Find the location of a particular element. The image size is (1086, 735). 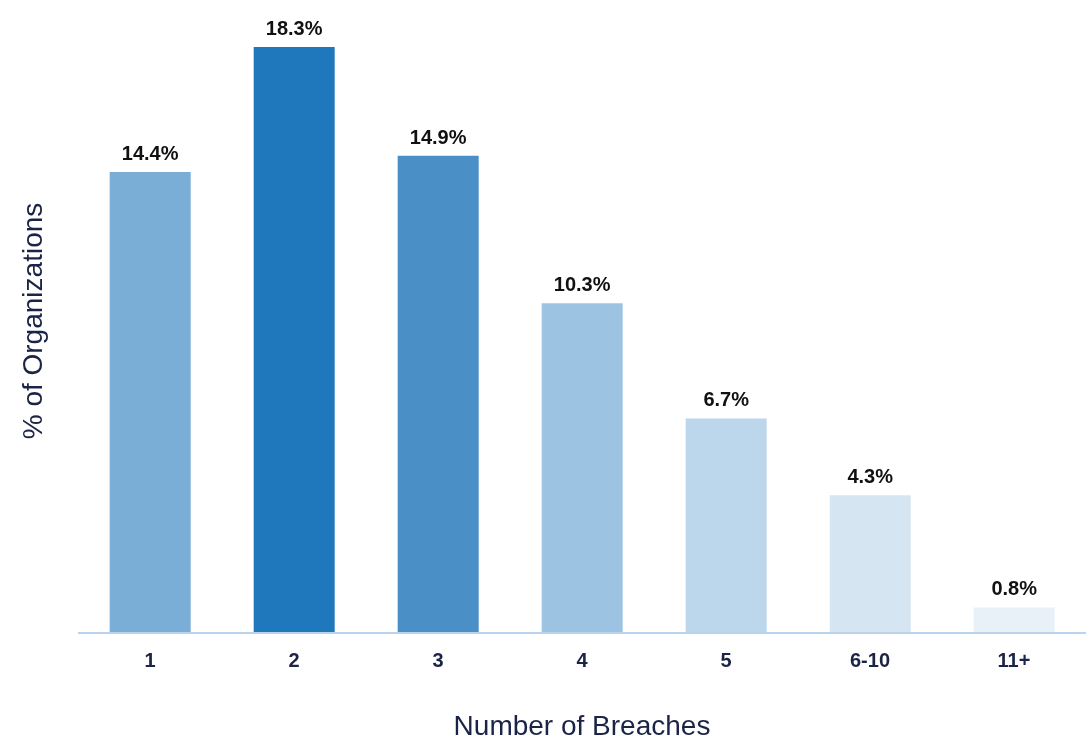

x-tick-label: 5 is located at coordinates (726, 660).